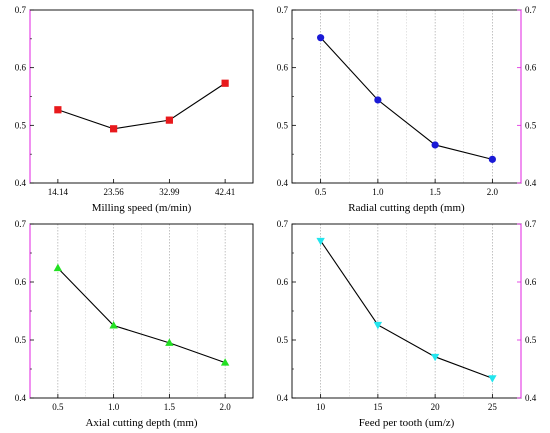 This screenshot has width=550, height=433. What do you see at coordinates (321, 407) in the screenshot?
I see `x-tick-label: 10` at bounding box center [321, 407].